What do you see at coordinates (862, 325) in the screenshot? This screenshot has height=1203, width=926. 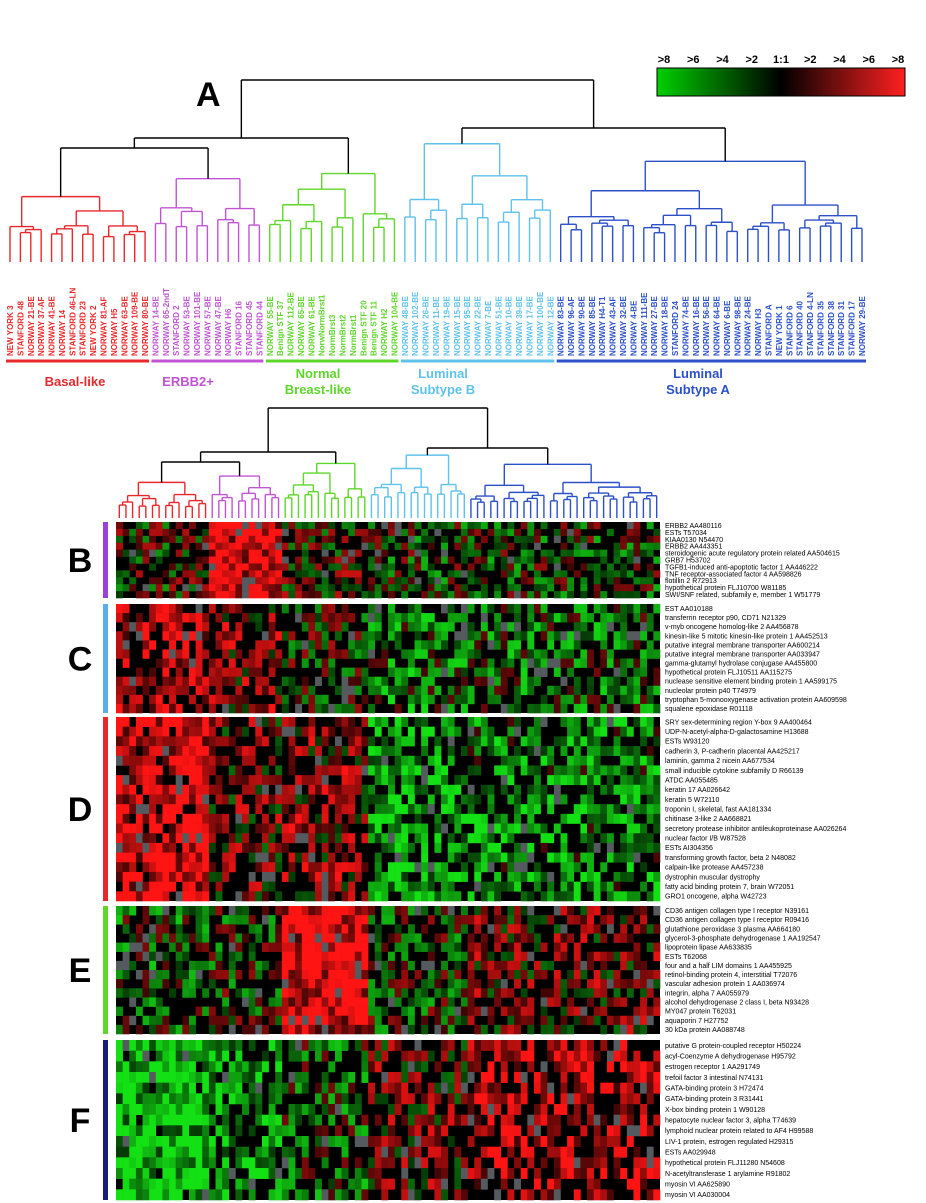 I see `sample-label: NORWAY 29-BE` at bounding box center [862, 325].